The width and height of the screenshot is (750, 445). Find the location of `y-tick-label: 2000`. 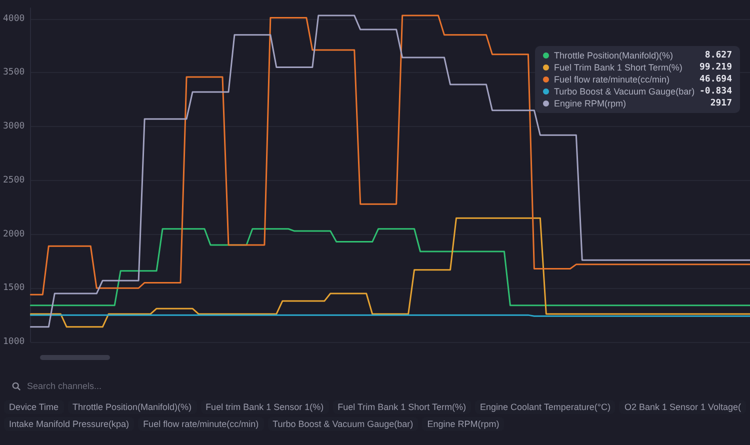

y-tick-label: 2000 is located at coordinates (13, 234).